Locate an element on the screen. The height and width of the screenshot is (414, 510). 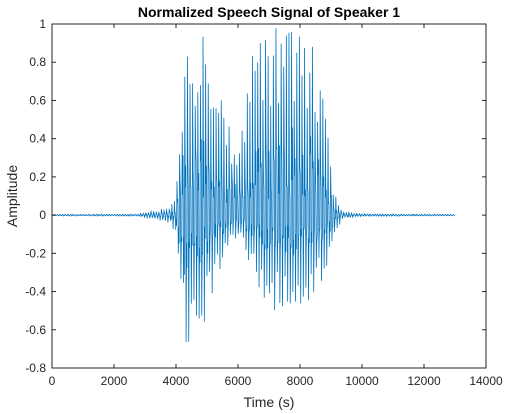
y-tick-label: -0.8 is located at coordinates (35, 368).